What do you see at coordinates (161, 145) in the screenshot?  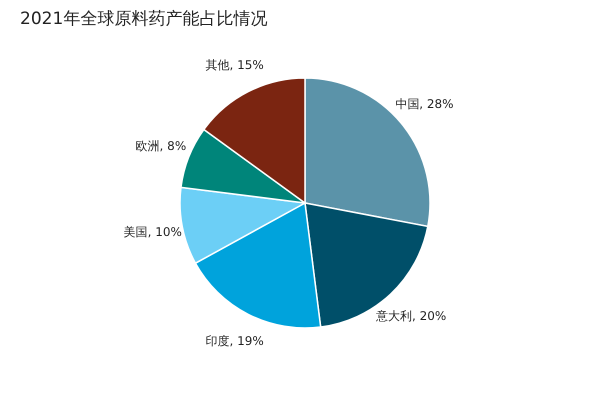 I see `slice-label: 欧洲, 8%` at bounding box center [161, 145].